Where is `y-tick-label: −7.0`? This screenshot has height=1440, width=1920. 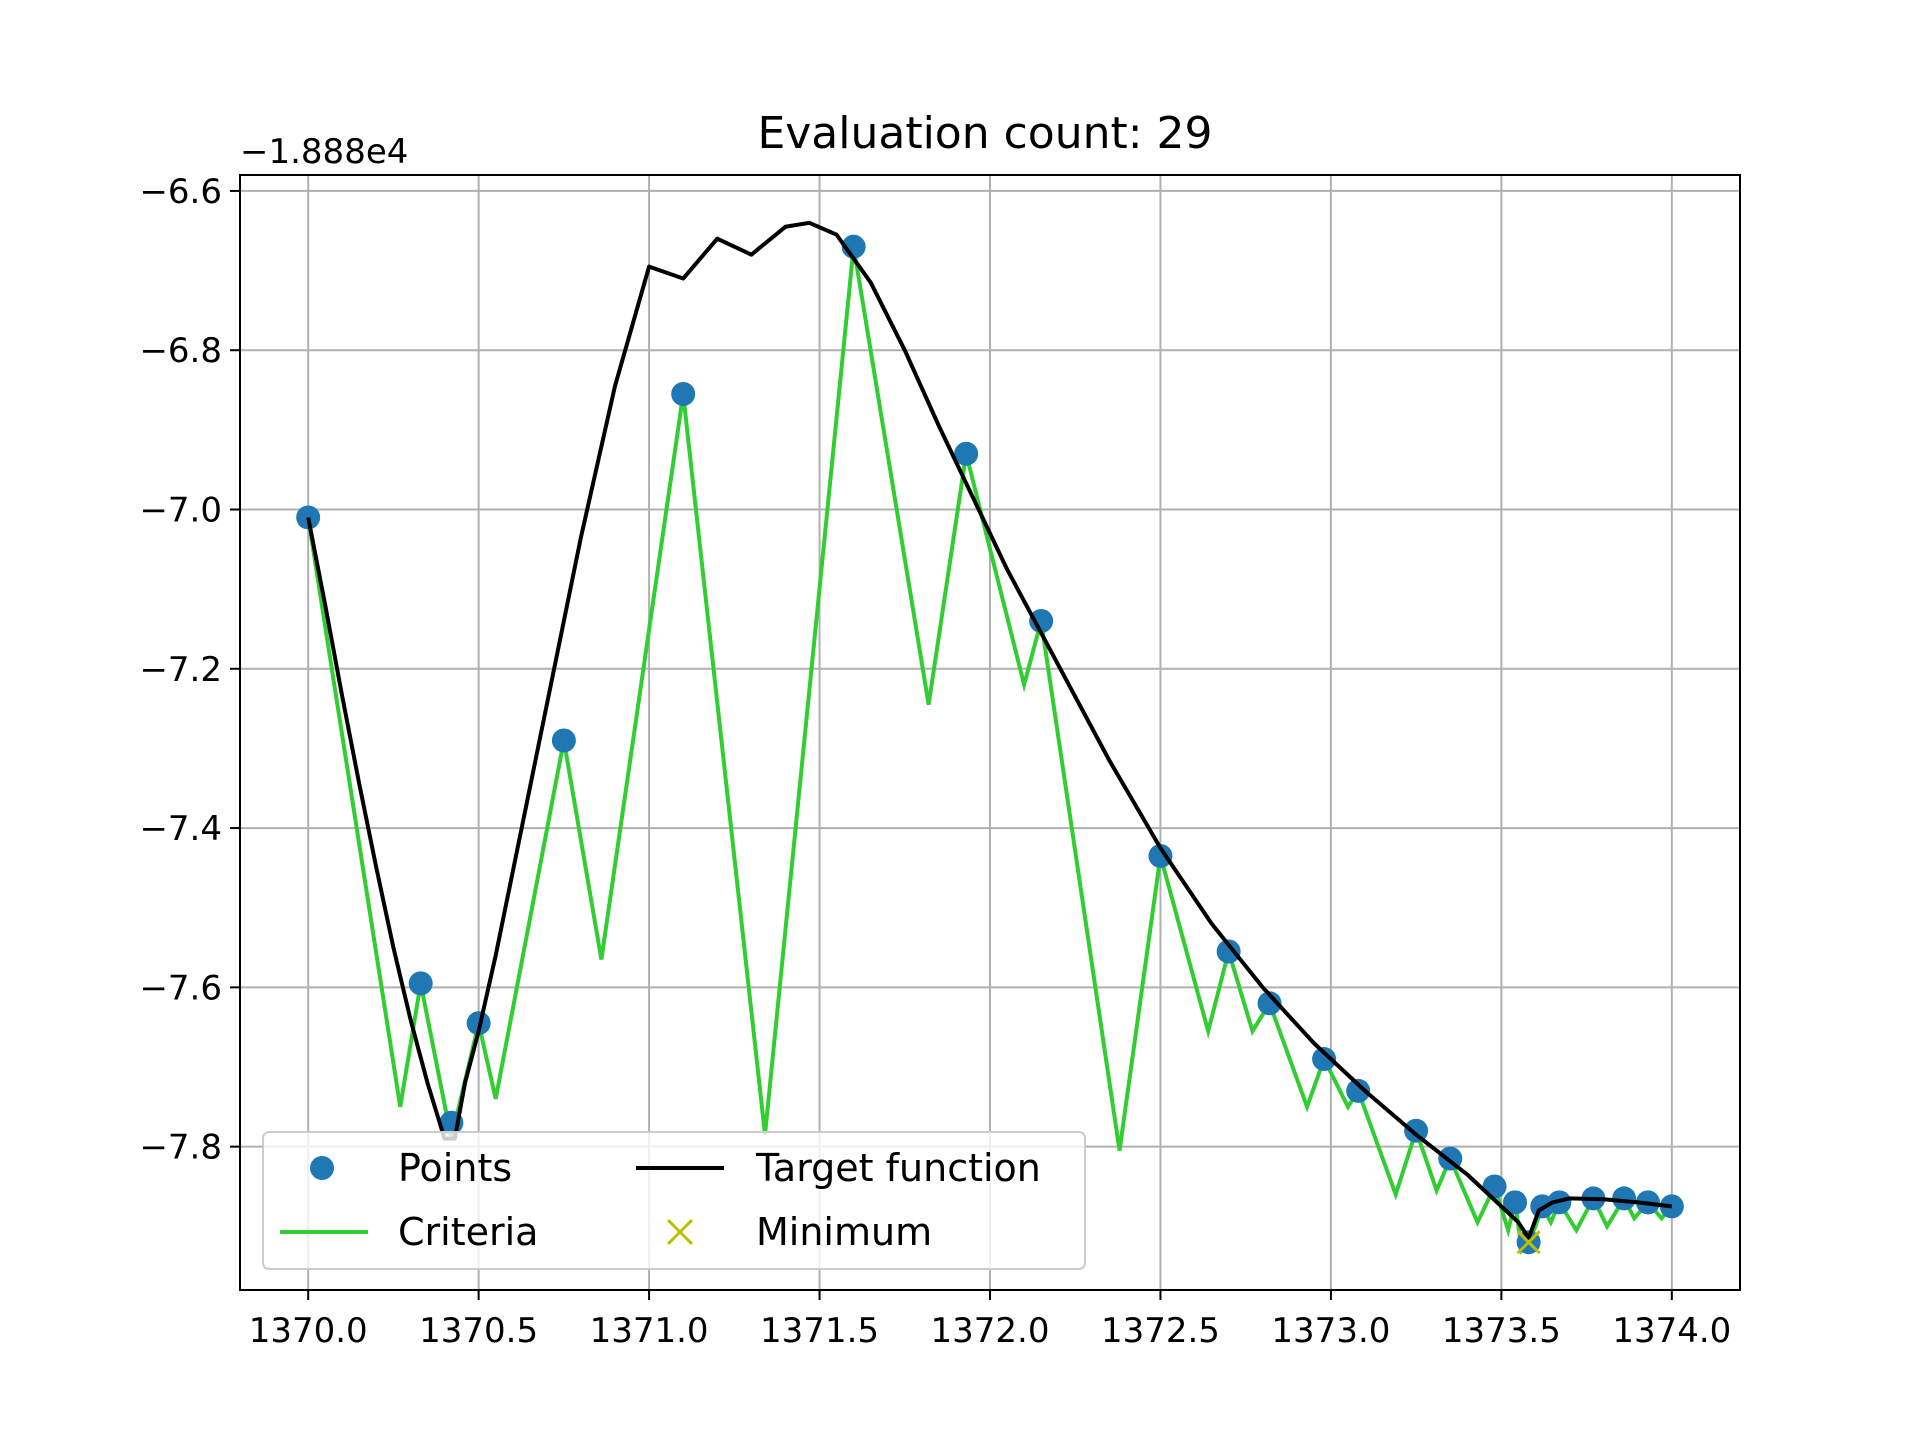 y-tick-label: −7.0 is located at coordinates (180, 511).